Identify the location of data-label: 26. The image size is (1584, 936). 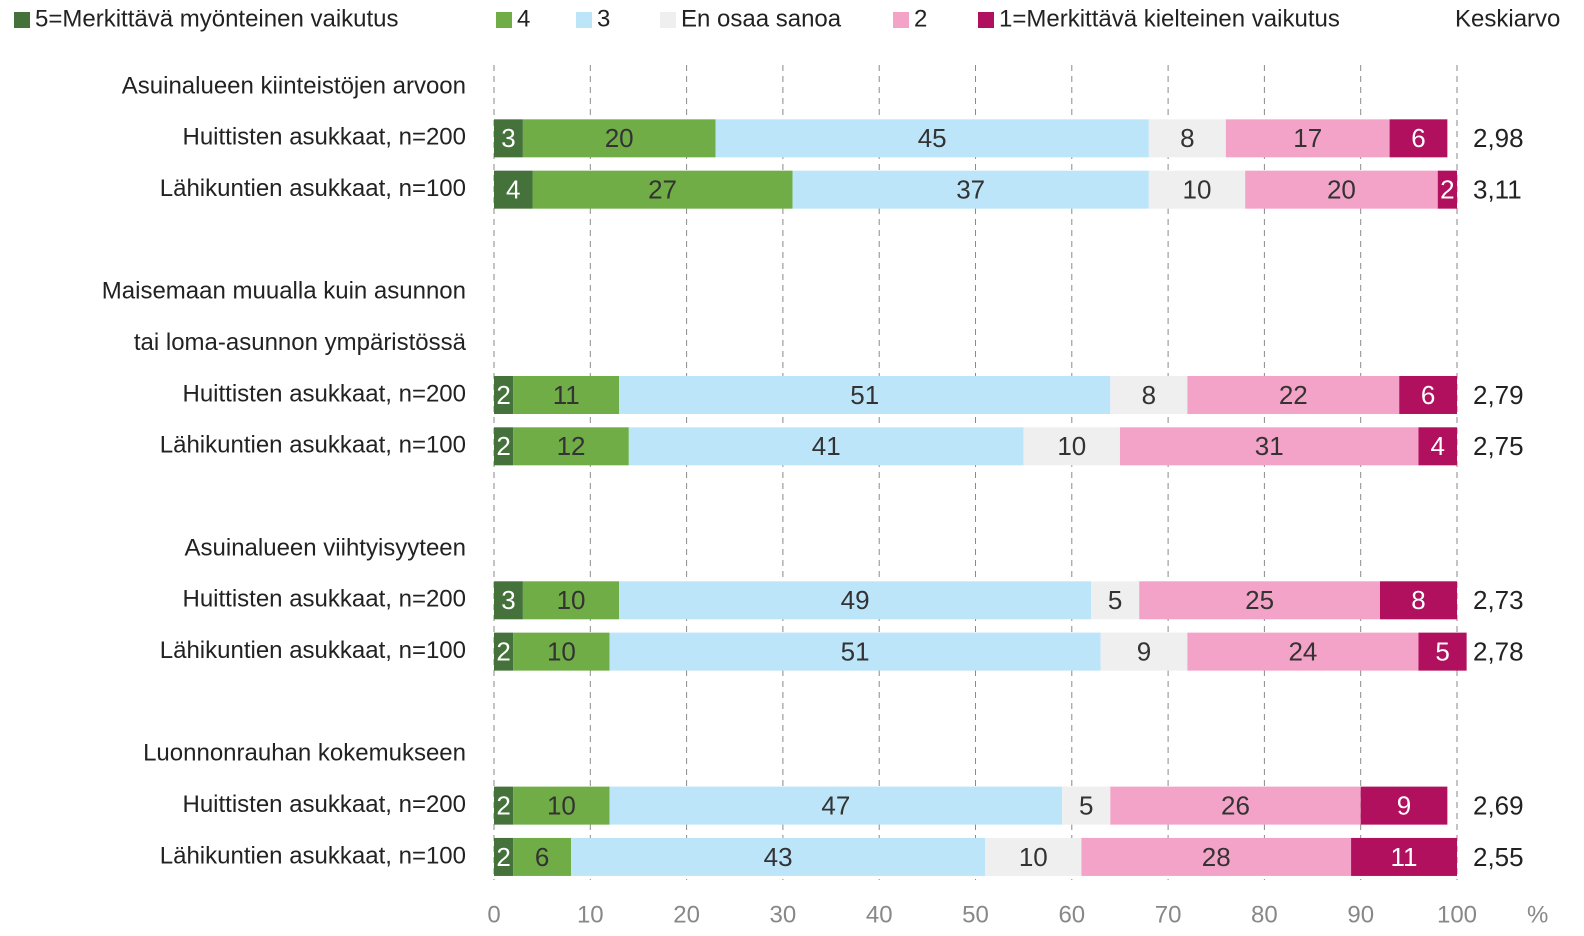
(1235, 805).